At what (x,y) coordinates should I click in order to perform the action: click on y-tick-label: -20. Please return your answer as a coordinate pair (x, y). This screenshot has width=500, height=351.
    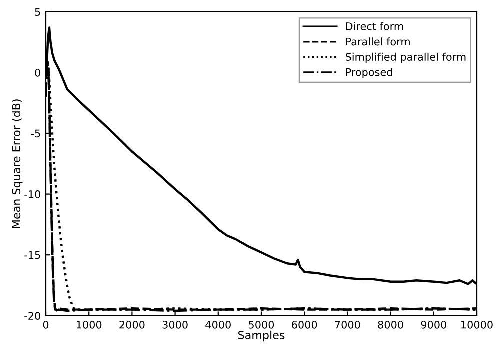
    Looking at the image, I should click on (32, 316).